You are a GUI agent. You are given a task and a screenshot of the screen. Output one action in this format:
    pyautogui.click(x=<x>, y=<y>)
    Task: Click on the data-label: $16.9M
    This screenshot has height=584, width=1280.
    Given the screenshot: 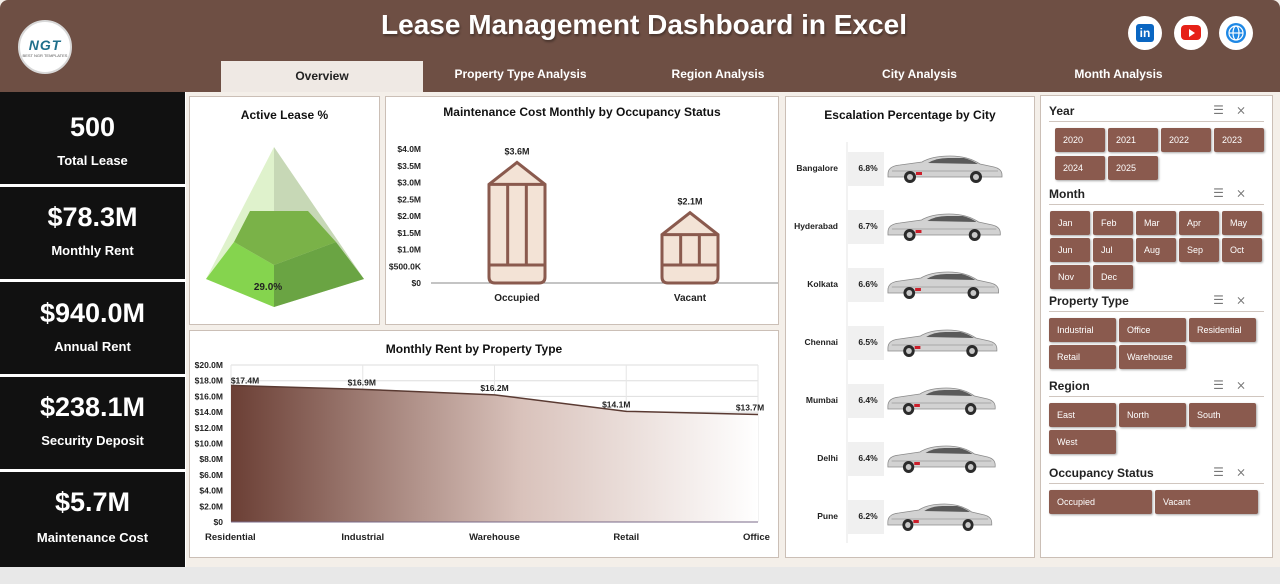 What is the action you would take?
    pyautogui.click(x=362, y=382)
    